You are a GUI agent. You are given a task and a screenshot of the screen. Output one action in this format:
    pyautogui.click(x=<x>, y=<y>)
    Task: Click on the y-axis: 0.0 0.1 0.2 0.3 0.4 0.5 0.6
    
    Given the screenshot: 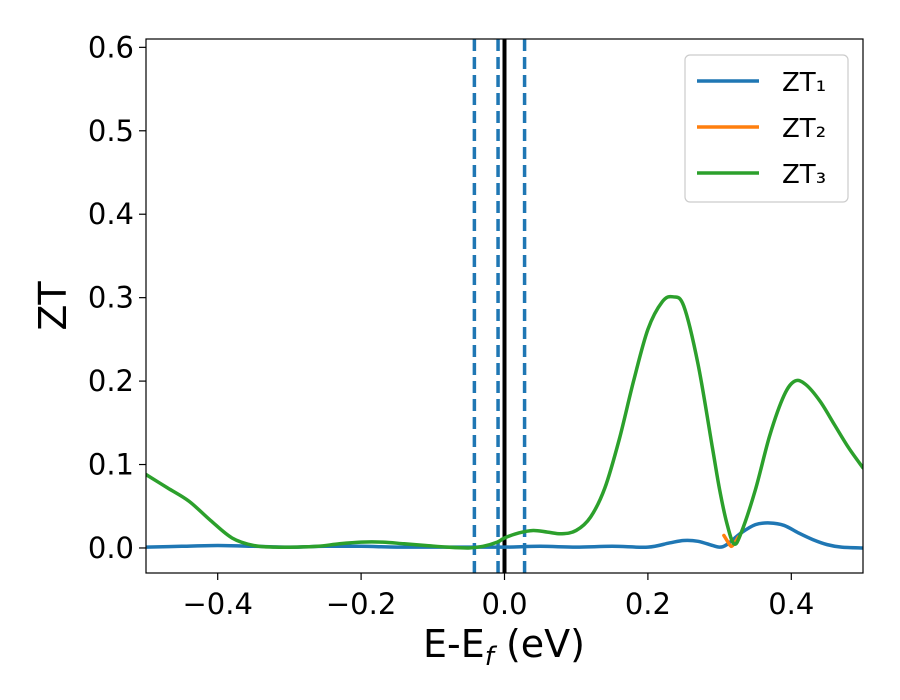 What is the action you would take?
    pyautogui.click(x=117, y=297)
    